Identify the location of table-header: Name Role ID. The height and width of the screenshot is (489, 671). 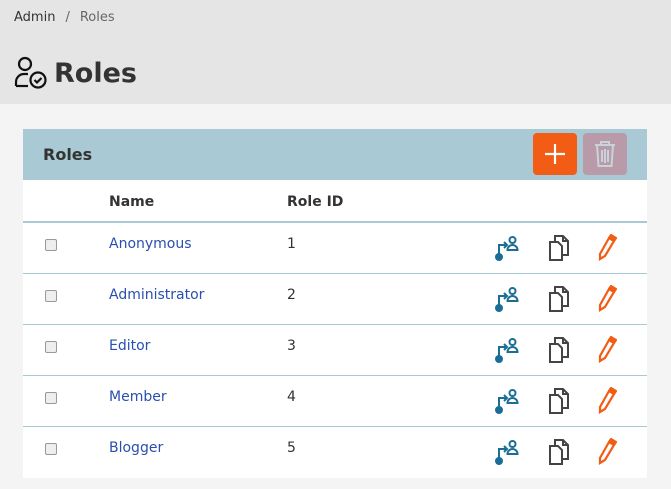
(335, 201).